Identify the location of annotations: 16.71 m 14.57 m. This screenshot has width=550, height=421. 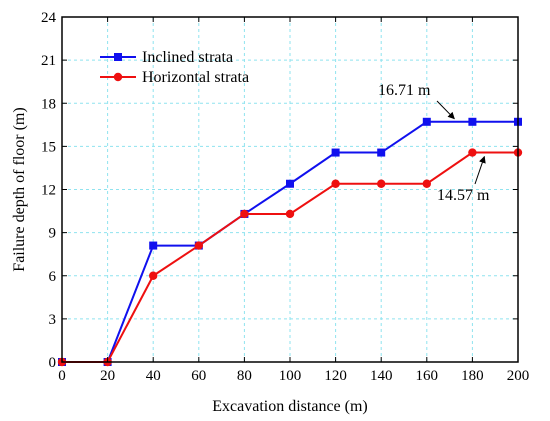
(434, 143).